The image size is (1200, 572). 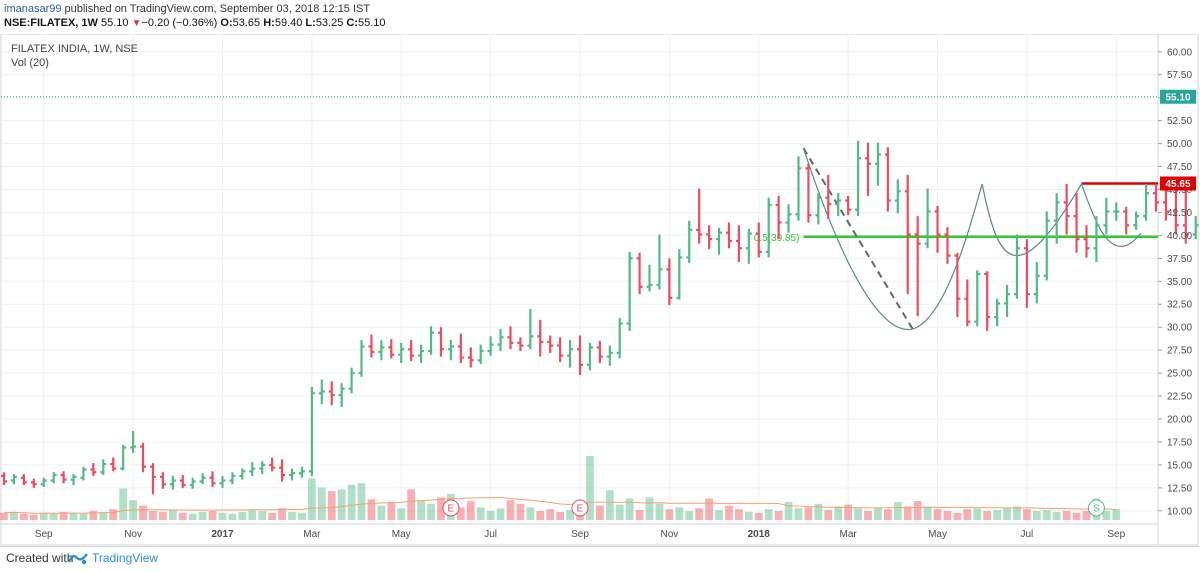 What do you see at coordinates (33, 9) in the screenshot?
I see `author-name: imanasar99` at bounding box center [33, 9].